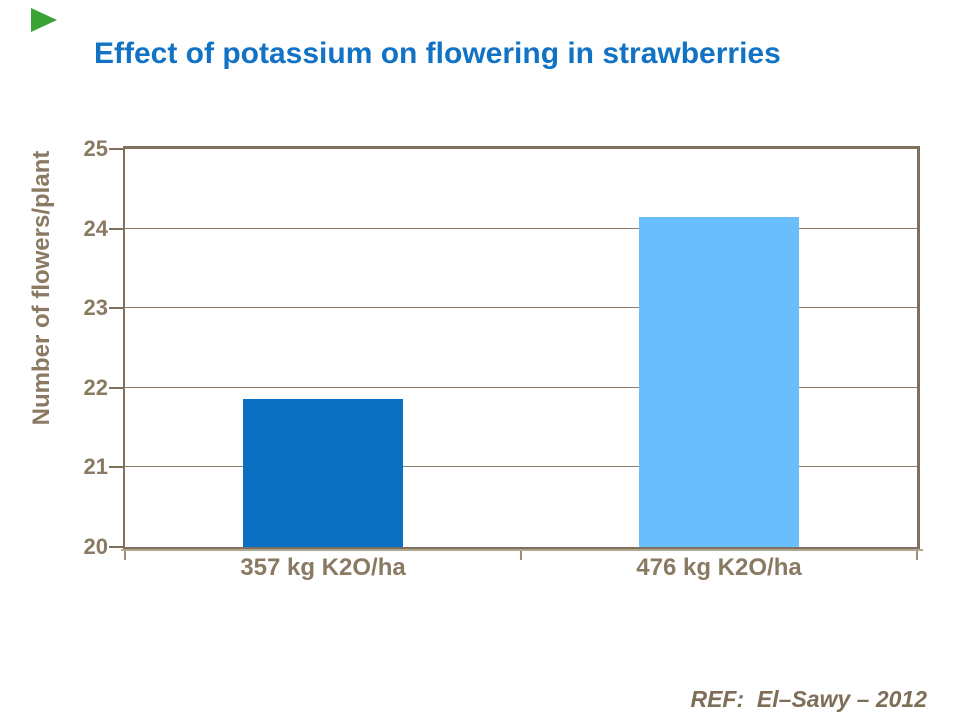  What do you see at coordinates (95, 308) in the screenshot?
I see `y-tick-label-23: 23` at bounding box center [95, 308].